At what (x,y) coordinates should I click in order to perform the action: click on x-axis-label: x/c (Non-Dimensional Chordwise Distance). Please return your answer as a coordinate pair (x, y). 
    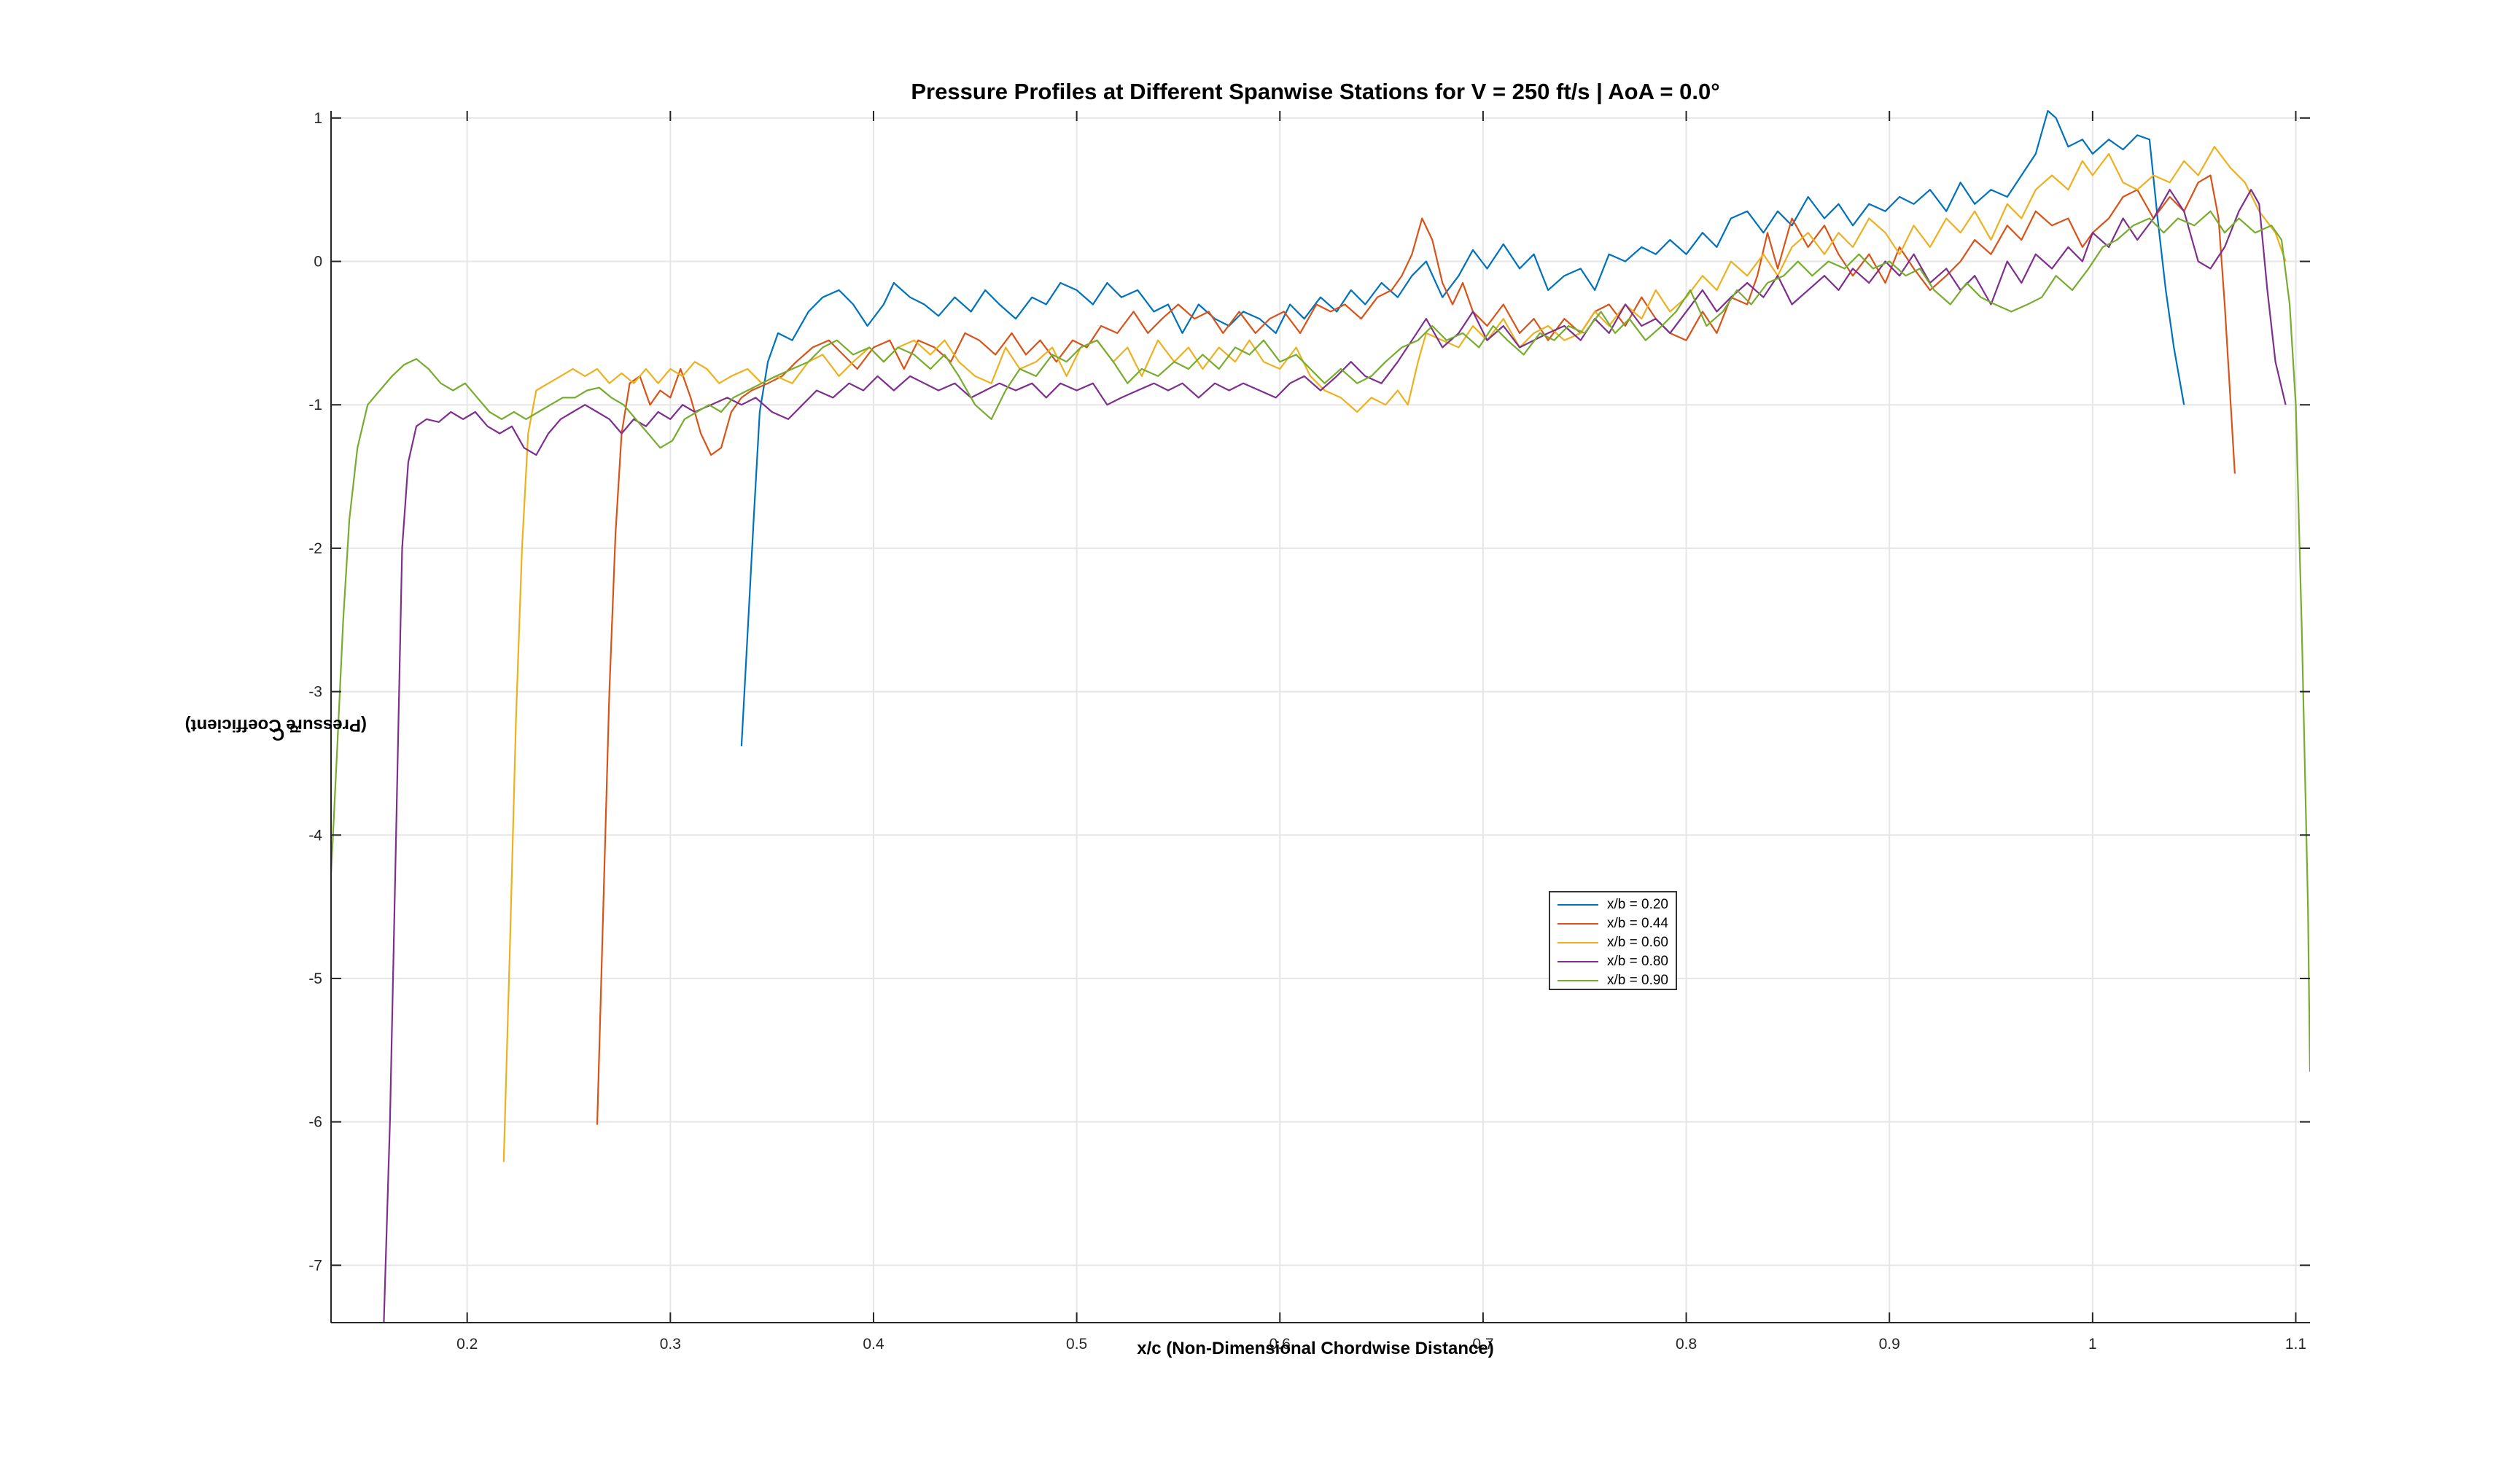
    Looking at the image, I should click on (1315, 1348).